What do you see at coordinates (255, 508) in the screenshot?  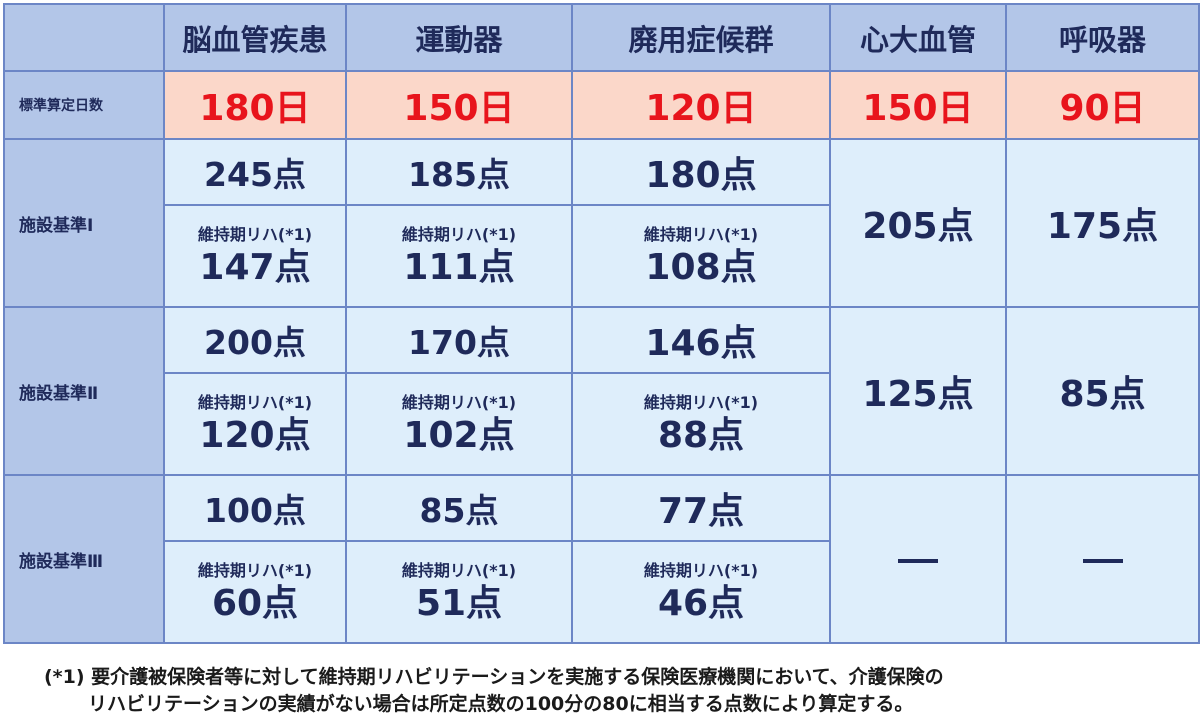 I see `tier3-cerebrovascular: 100点` at bounding box center [255, 508].